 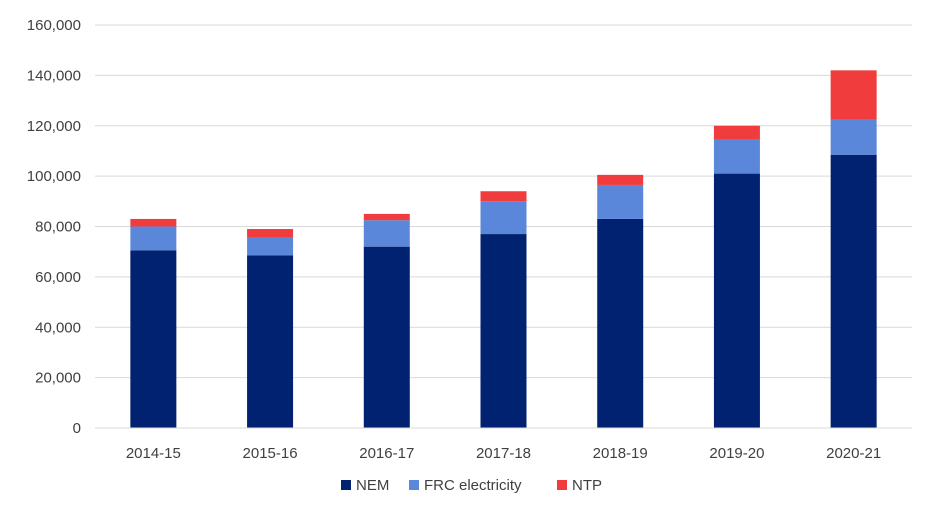 What do you see at coordinates (77, 428) in the screenshot?
I see `y-tick-label: 0` at bounding box center [77, 428].